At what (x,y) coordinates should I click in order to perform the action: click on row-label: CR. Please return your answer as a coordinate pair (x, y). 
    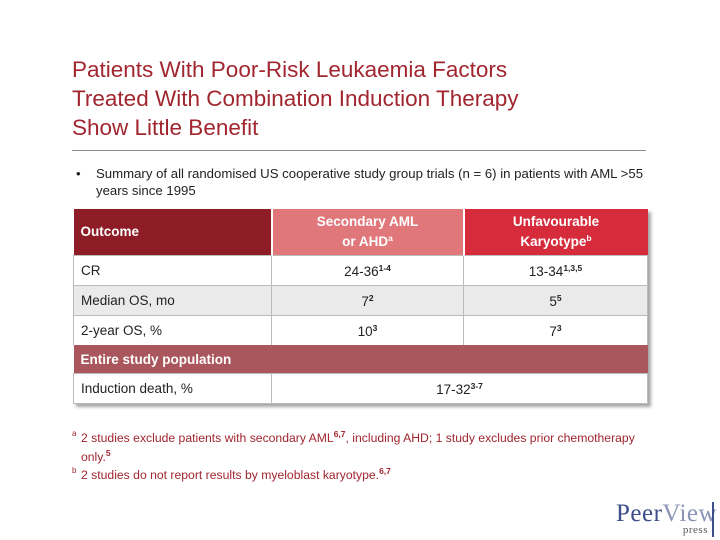
    Looking at the image, I should click on (172, 270).